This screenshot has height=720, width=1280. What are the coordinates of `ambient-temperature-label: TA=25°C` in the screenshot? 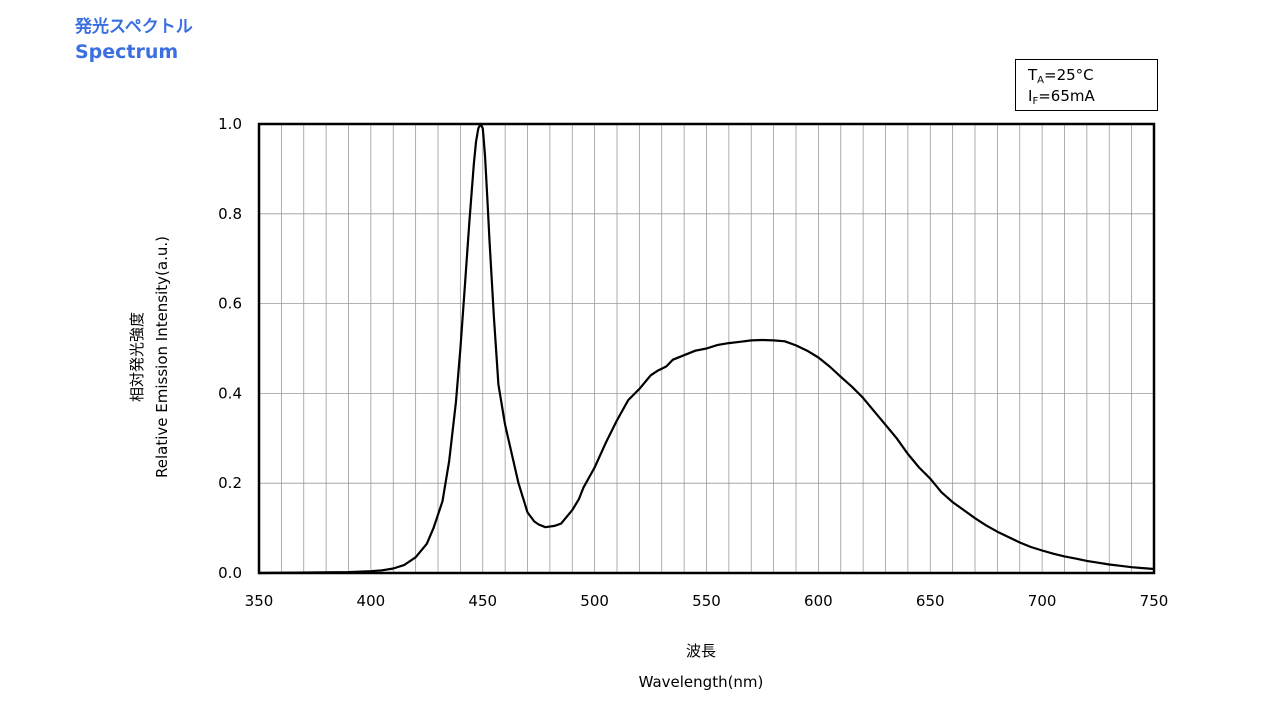 It's located at (1061, 76).